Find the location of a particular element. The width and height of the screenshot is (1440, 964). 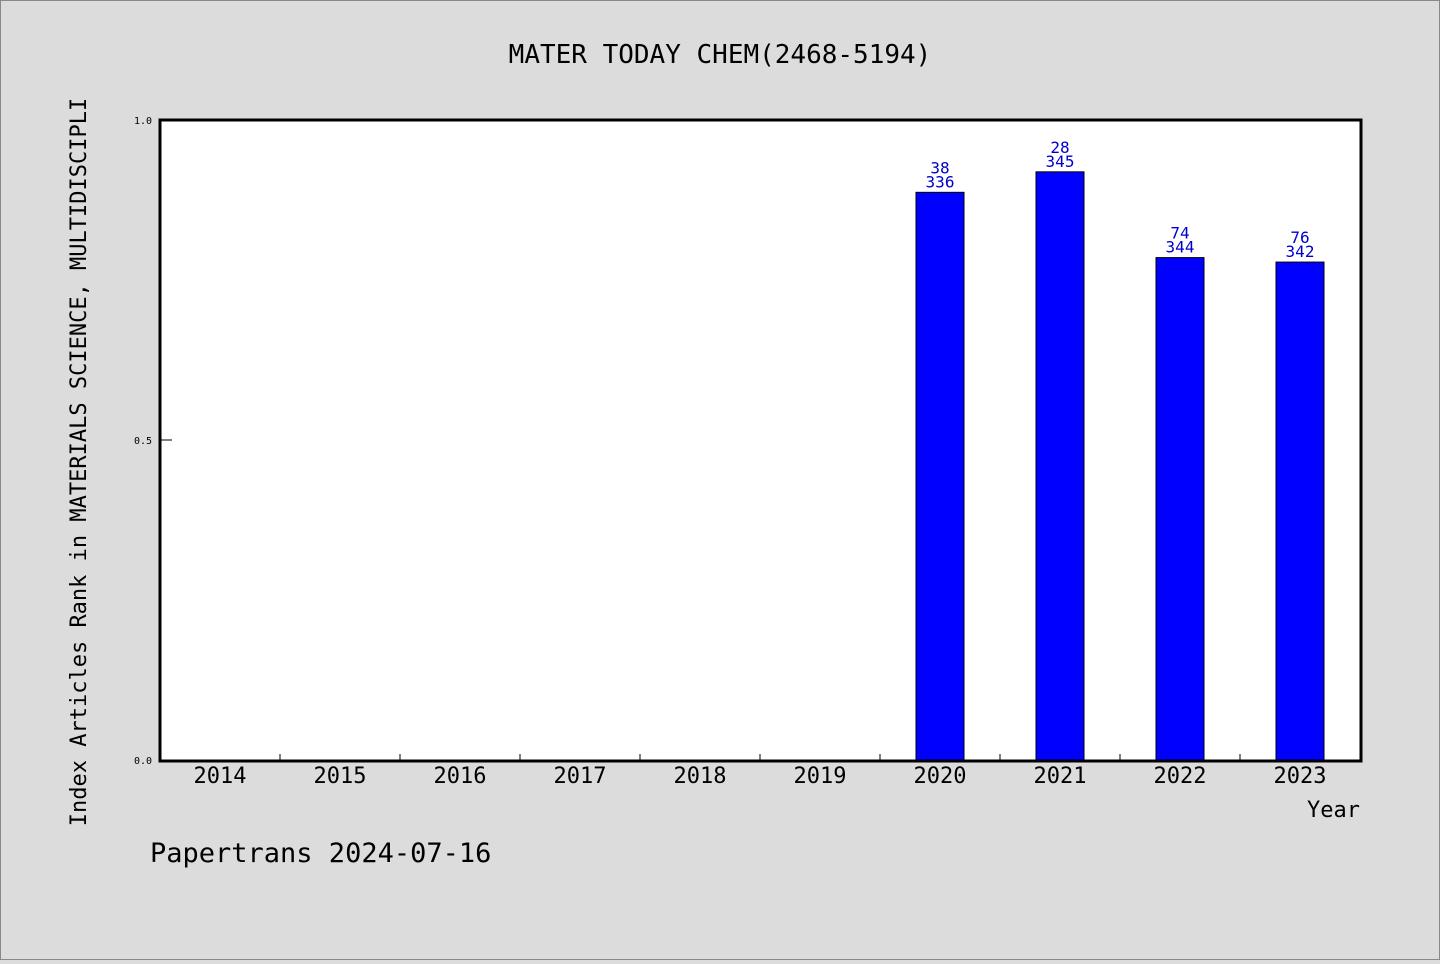

x-tick-label: 2020 is located at coordinates (940, 776).